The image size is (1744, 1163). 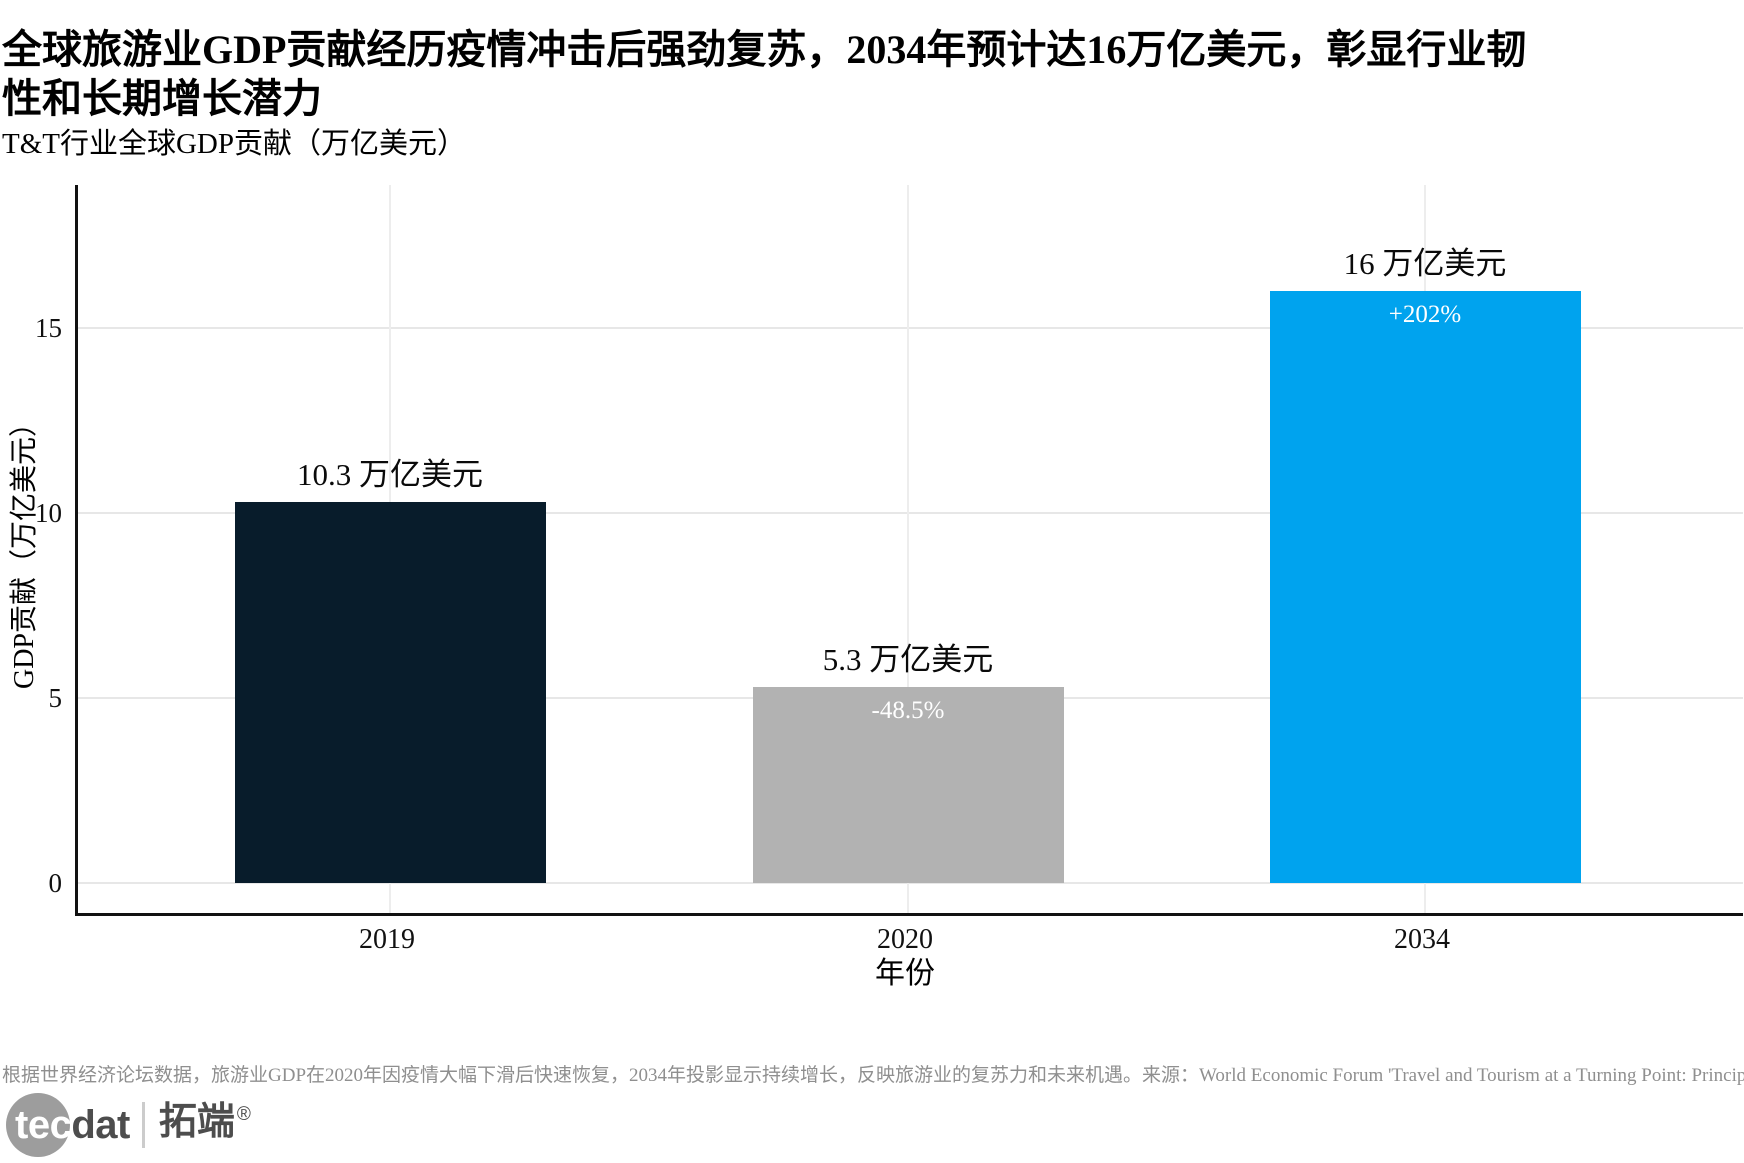 What do you see at coordinates (390, 692) in the screenshot?
I see `bar-2019` at bounding box center [390, 692].